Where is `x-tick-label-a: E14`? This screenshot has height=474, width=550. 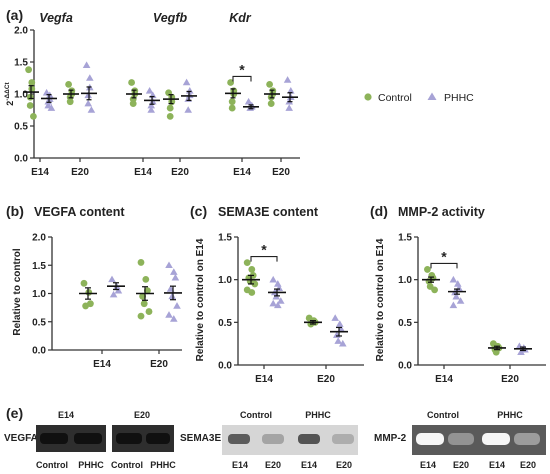
x-tick-label-a: E14 is located at coordinates (40, 172).